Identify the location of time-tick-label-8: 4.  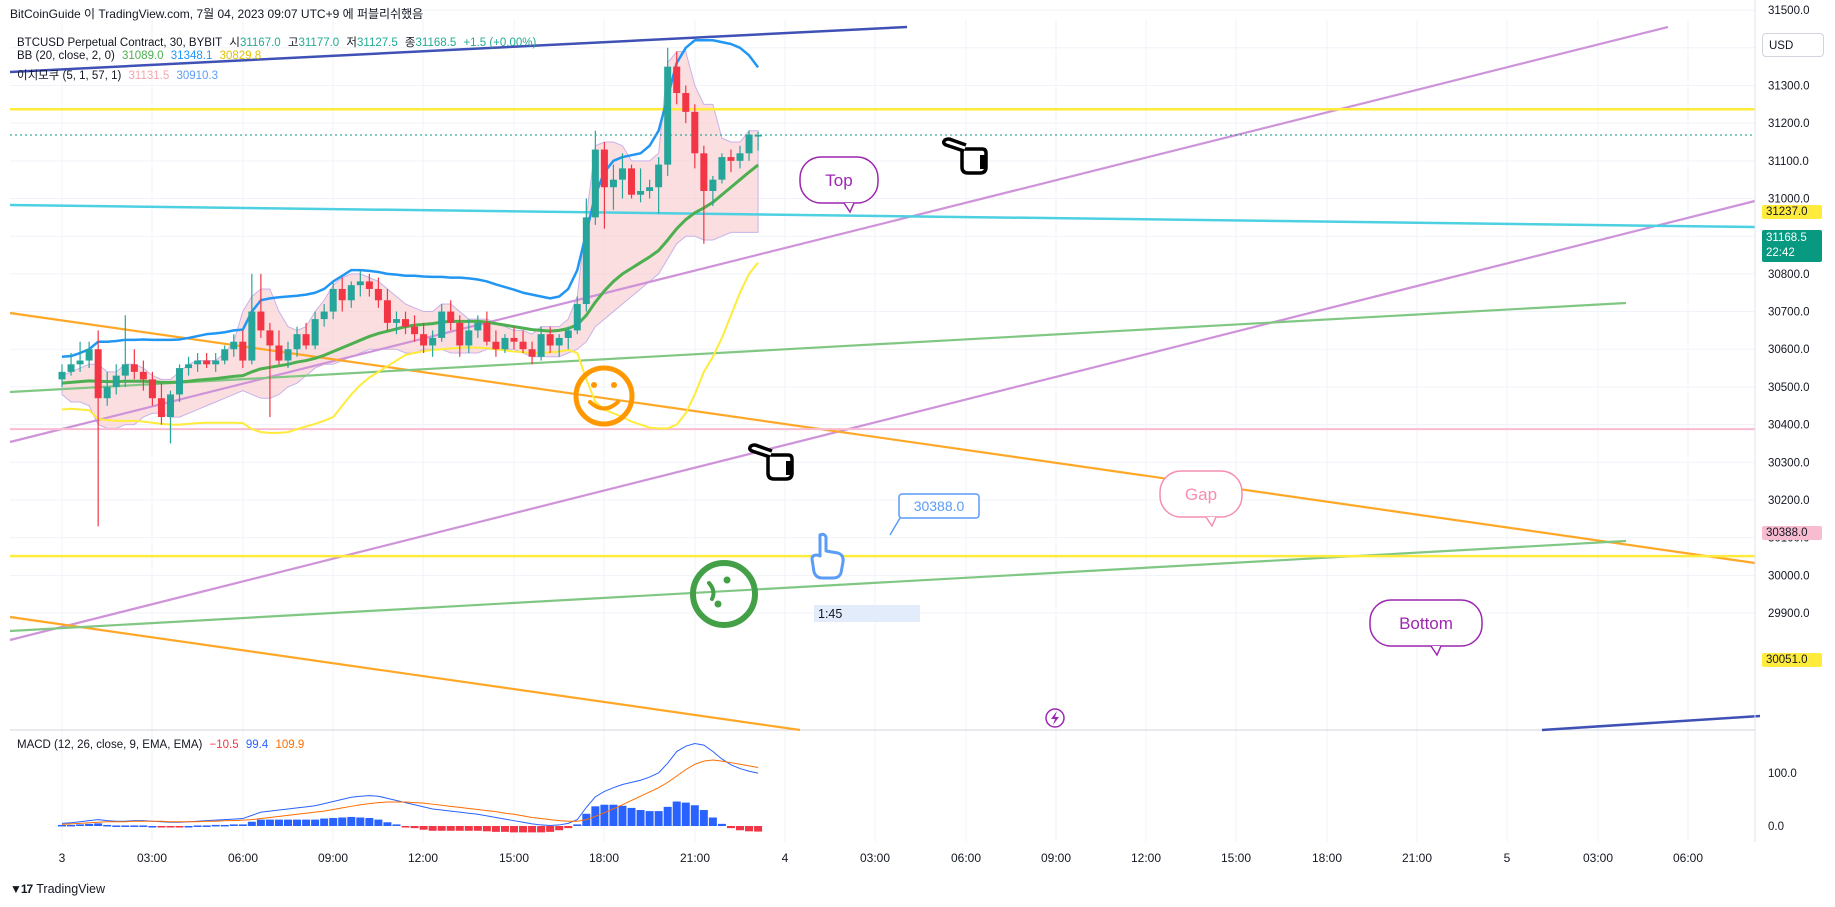
(785, 858).